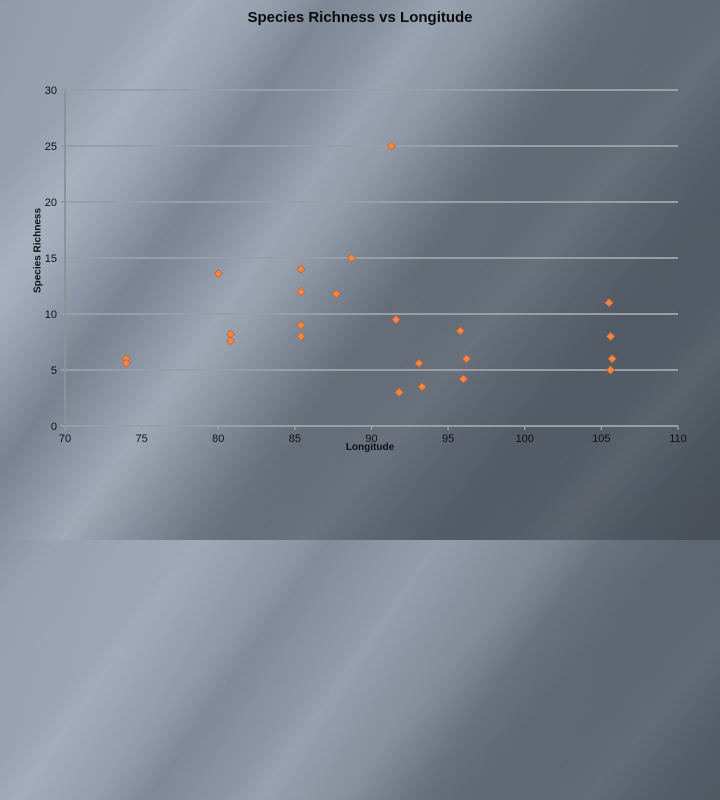 The height and width of the screenshot is (800, 720). I want to click on x-tick-label: 90, so click(371, 439).